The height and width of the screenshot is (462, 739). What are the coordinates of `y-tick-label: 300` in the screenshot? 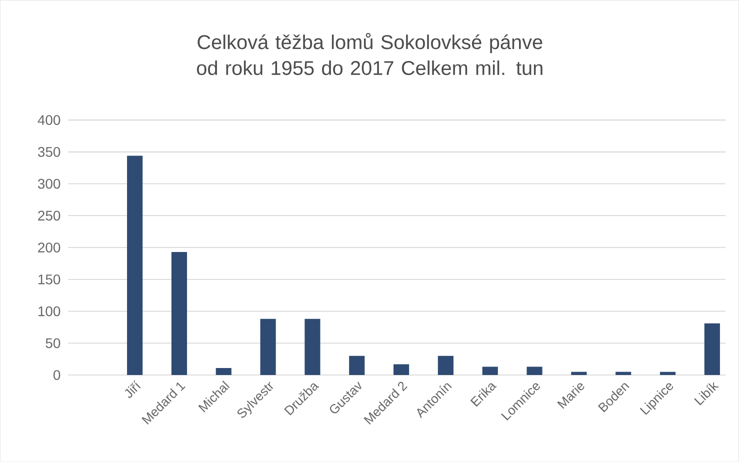 It's located at (49, 183).